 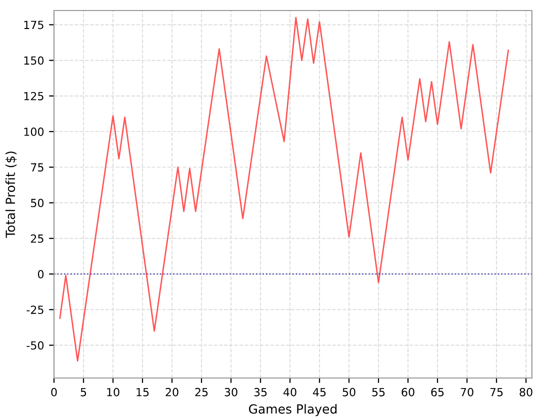 What do you see at coordinates (319, 392) in the screenshot?
I see `x-tick-label: 45` at bounding box center [319, 392].